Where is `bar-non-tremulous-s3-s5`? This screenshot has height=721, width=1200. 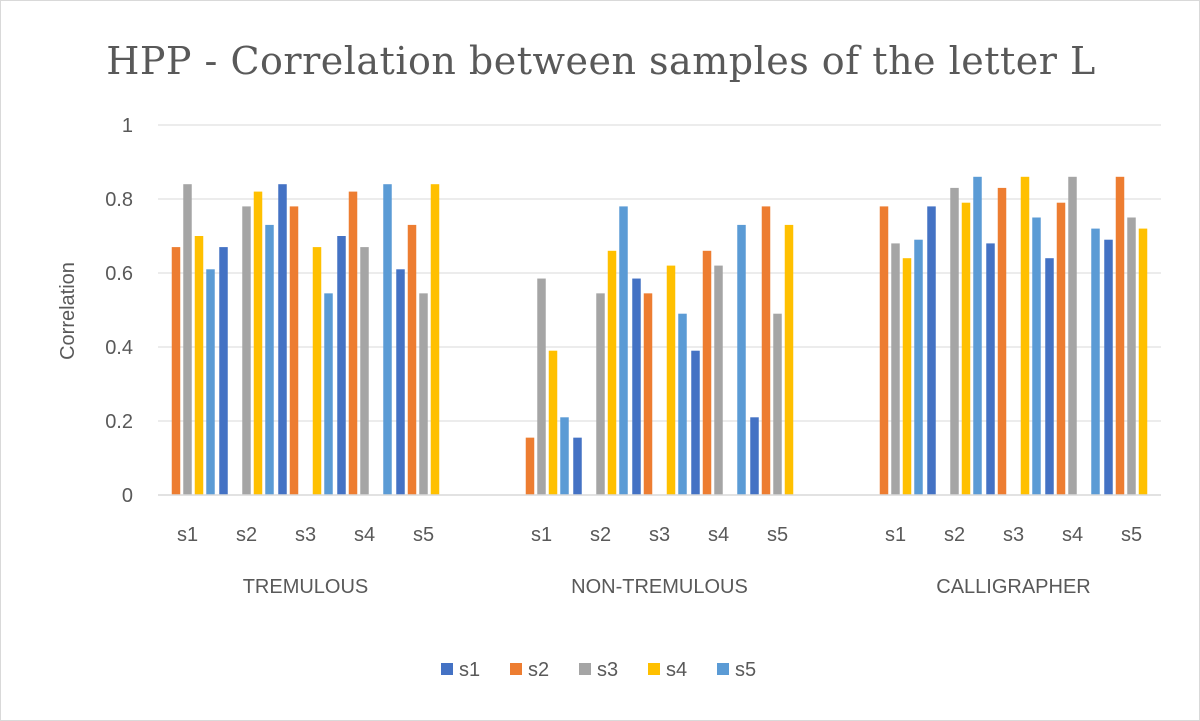 bar-non-tremulous-s3-s5 is located at coordinates (682, 404).